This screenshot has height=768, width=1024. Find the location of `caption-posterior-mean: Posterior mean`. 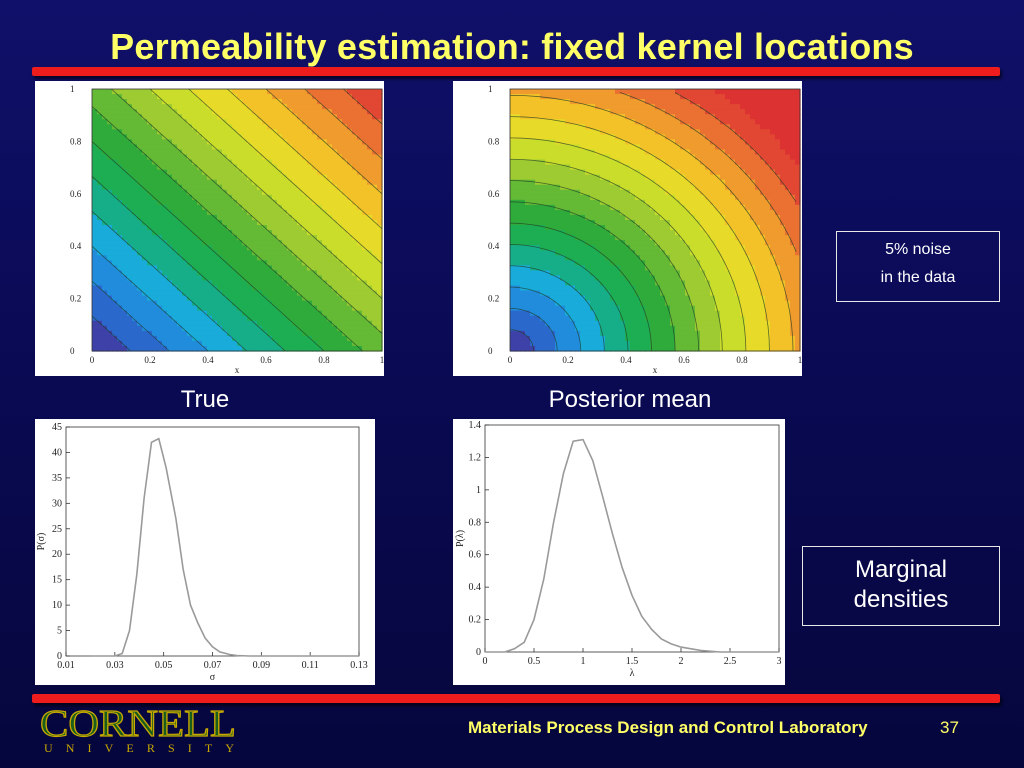

caption-posterior-mean: Posterior mean is located at coordinates (630, 399).